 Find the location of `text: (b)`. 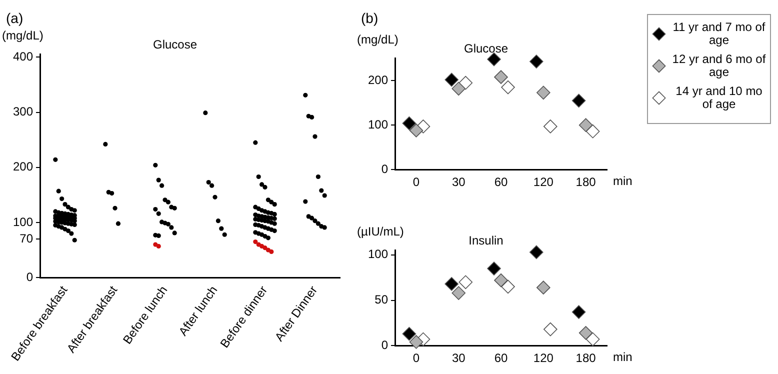

text: (b) is located at coordinates (369, 18).